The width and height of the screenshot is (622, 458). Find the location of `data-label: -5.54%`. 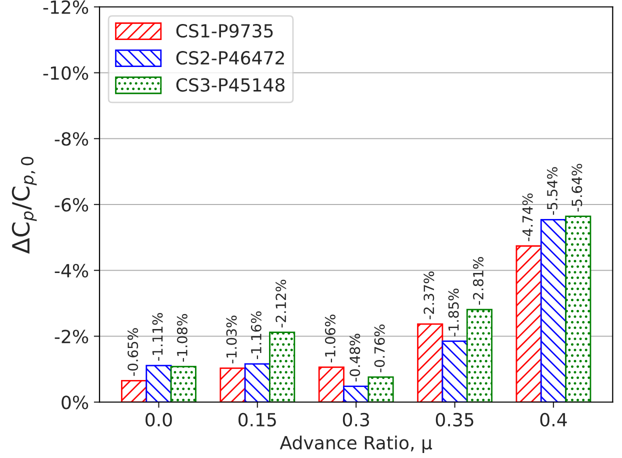

data-label: -5.54% is located at coordinates (552, 191).